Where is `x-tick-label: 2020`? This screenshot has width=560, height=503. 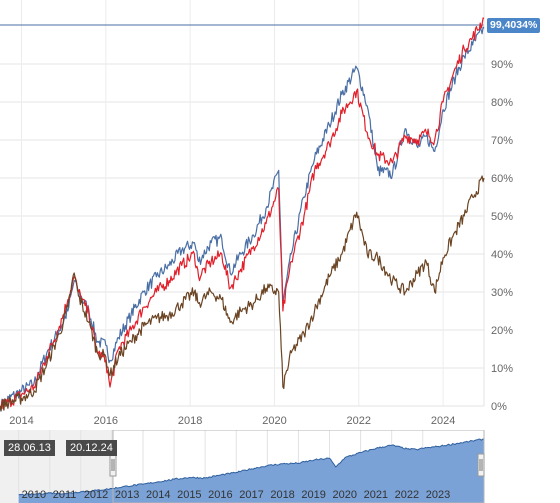 x-tick-label: 2020 is located at coordinates (274, 421).